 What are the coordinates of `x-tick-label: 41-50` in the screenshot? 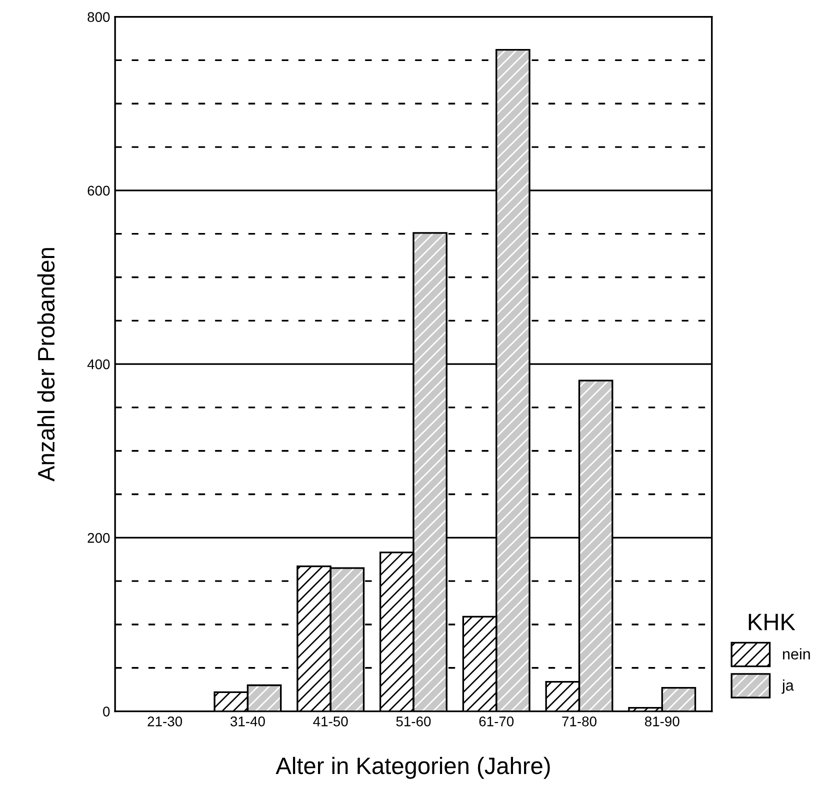 It's located at (330, 721).